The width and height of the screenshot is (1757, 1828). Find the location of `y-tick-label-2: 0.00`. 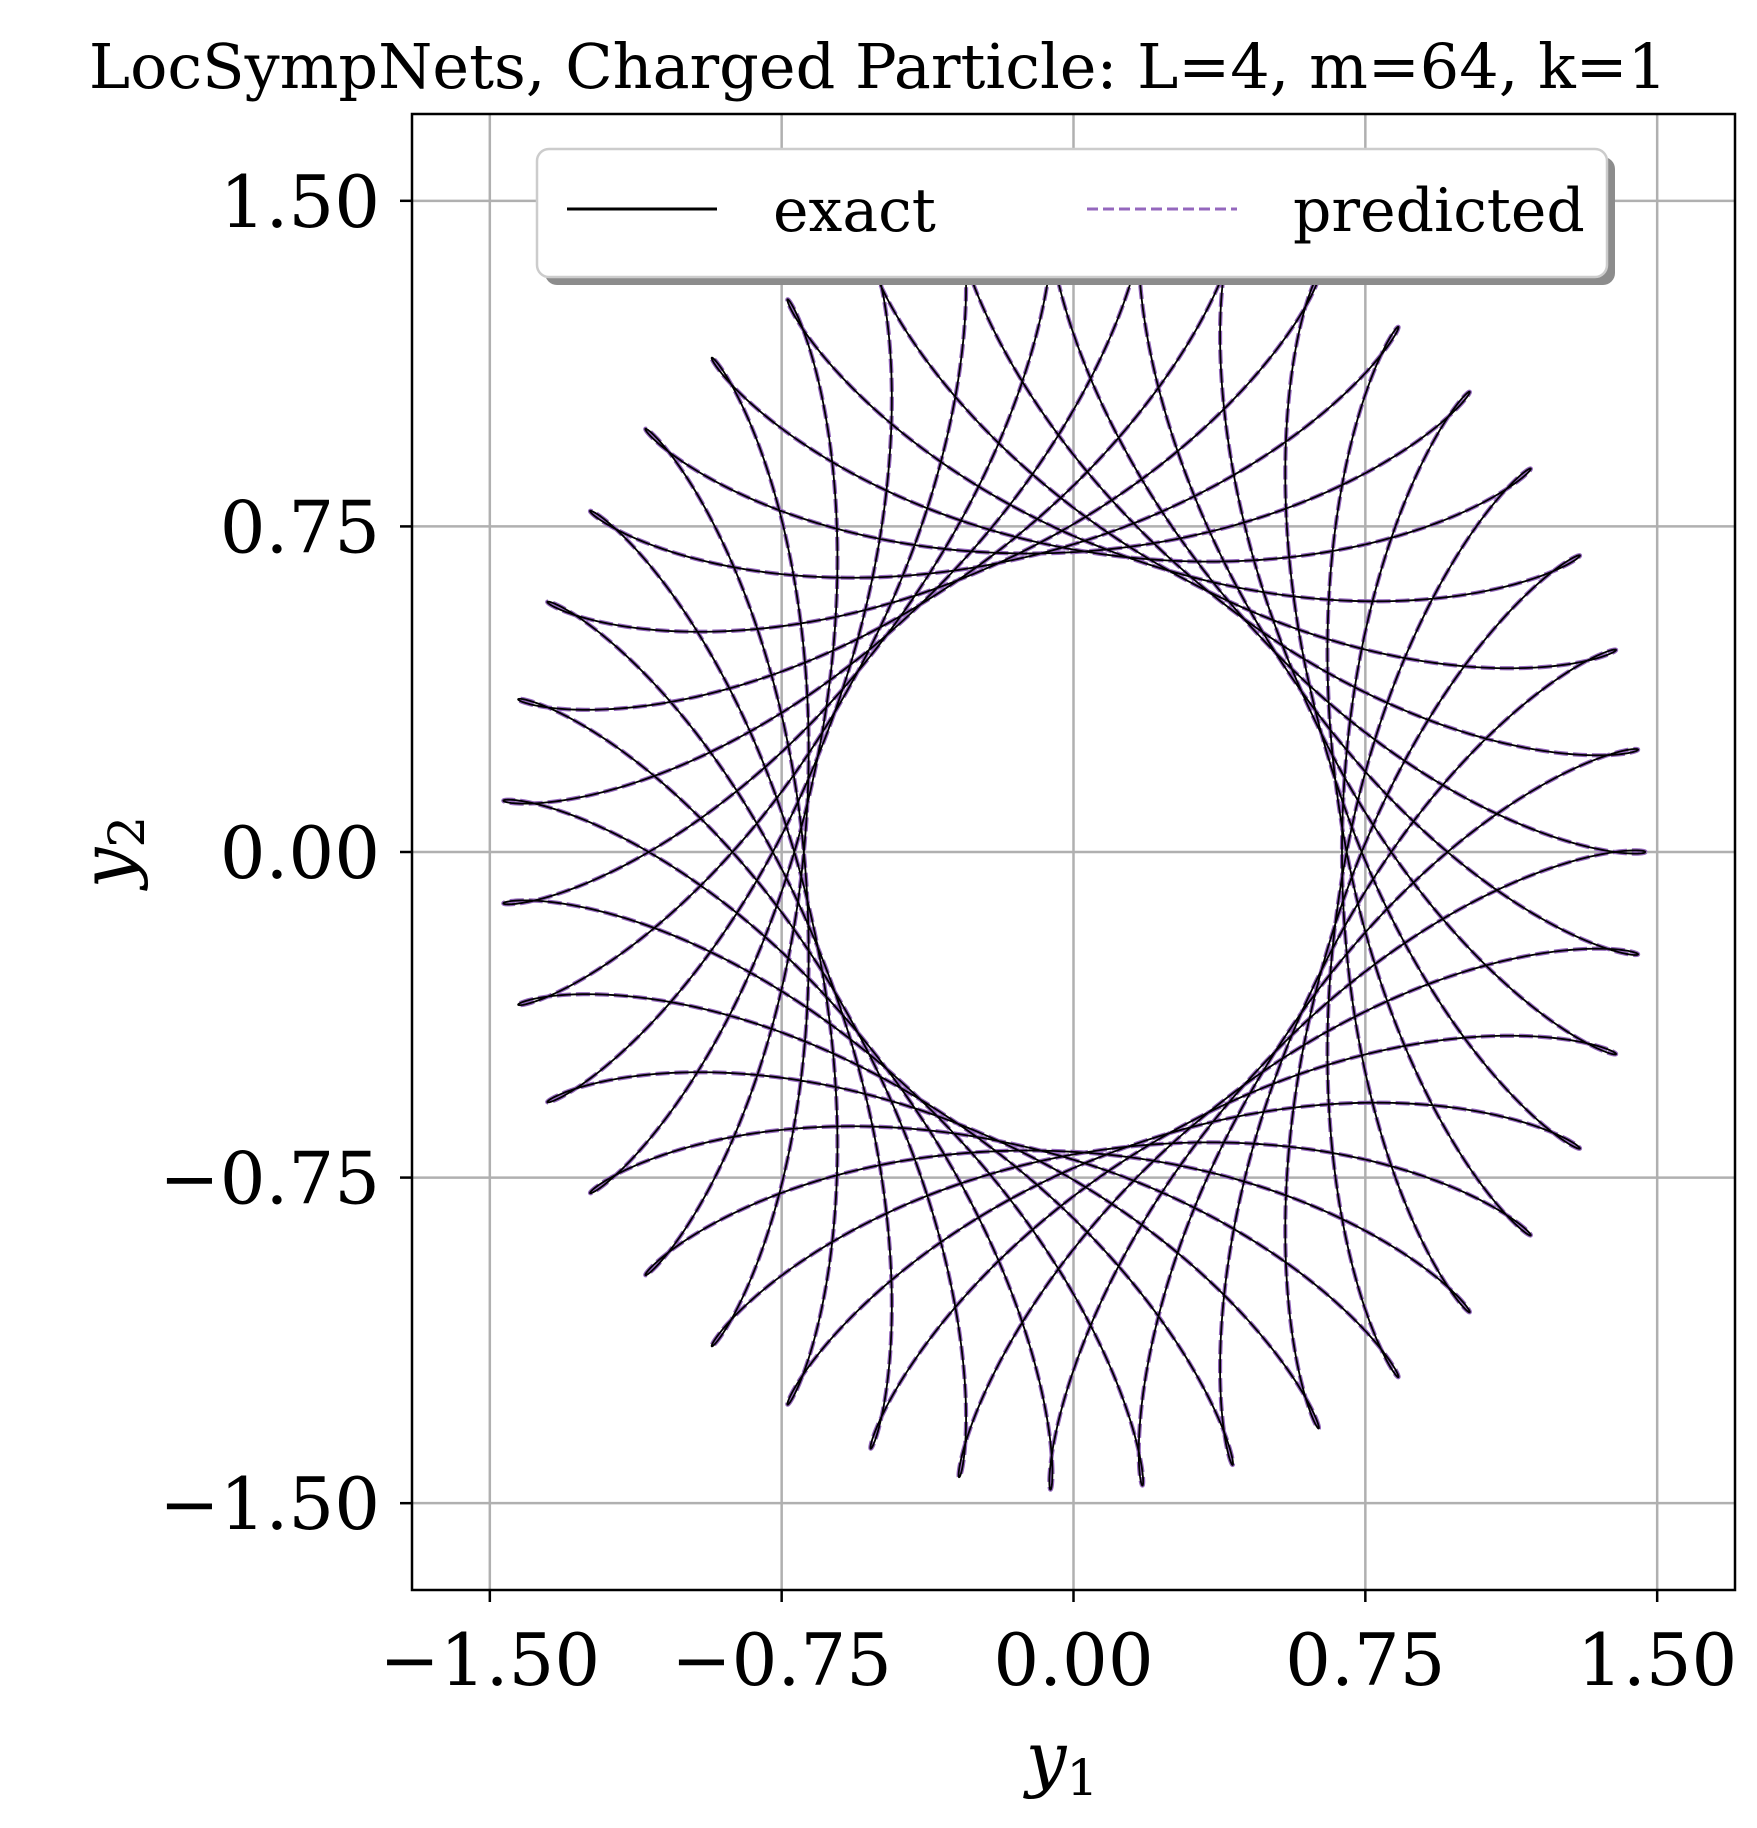

y-tick-label-2: 0.00 is located at coordinates (300, 853).